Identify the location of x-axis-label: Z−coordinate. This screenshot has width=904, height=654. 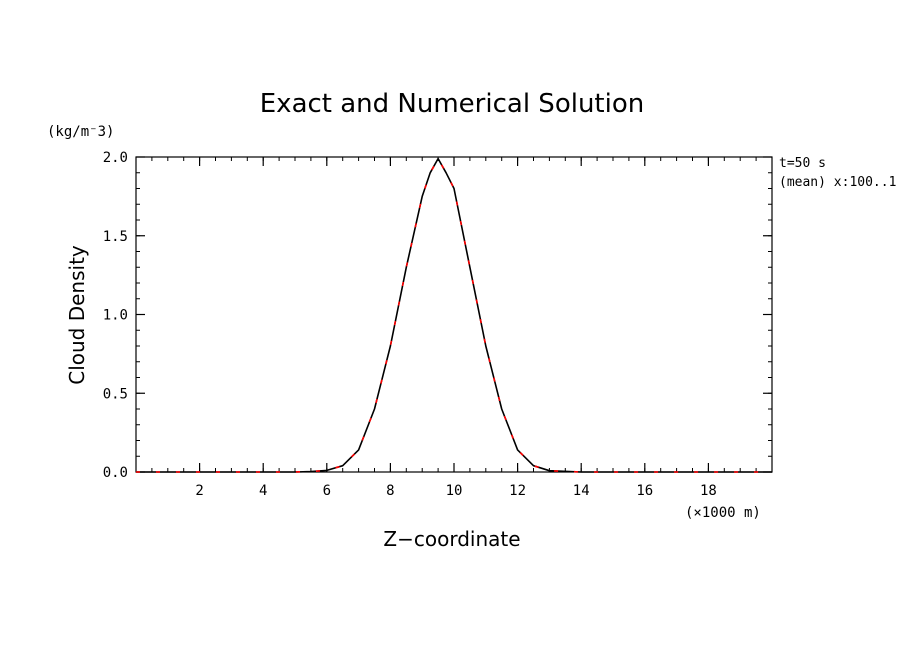
(451, 539).